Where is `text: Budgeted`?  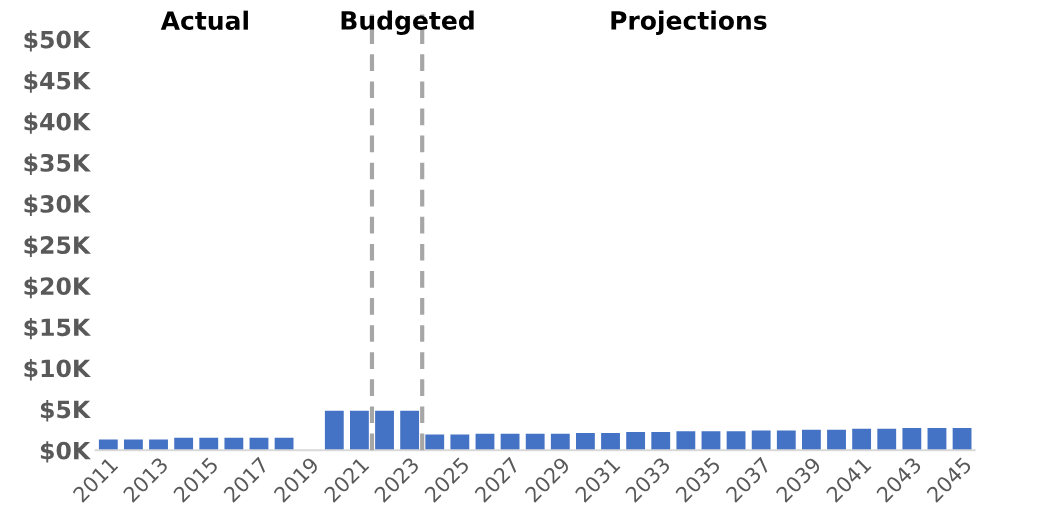
text: Budgeted is located at coordinates (407, 22).